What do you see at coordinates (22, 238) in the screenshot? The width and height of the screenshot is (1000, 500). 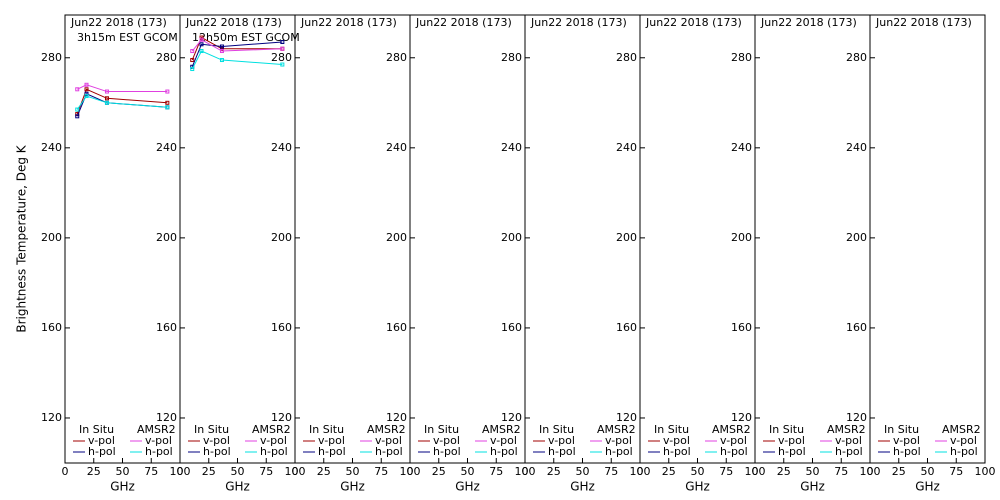 I see `y-axis-label: Brightness Temperature, Deg K` at bounding box center [22, 238].